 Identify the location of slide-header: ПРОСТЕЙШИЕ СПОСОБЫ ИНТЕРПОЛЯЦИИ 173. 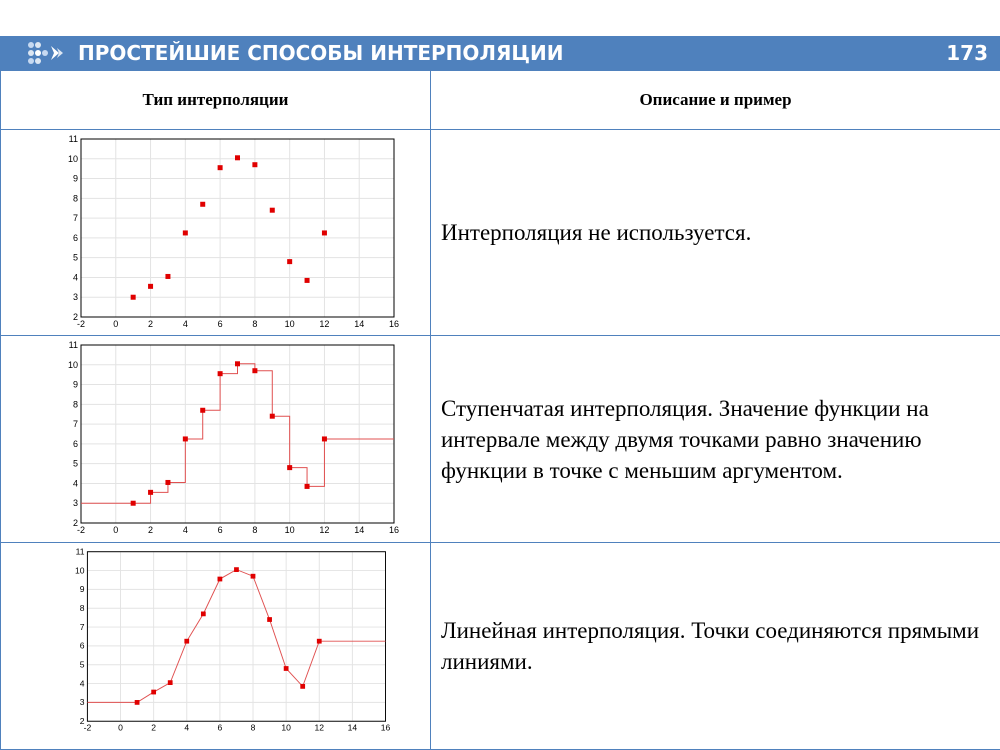
(500, 53).